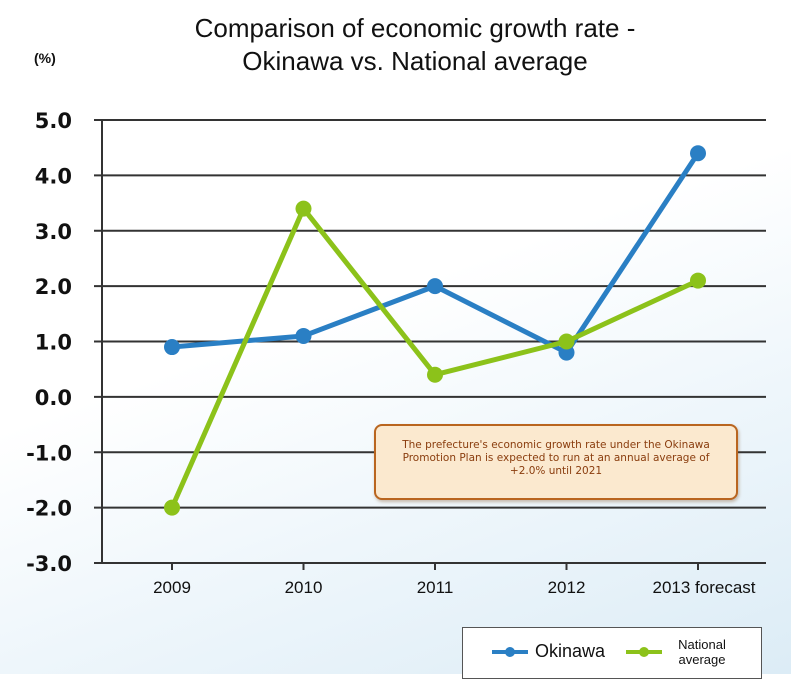 Image resolution: width=791 pixels, height=679 pixels. What do you see at coordinates (53, 121) in the screenshot?
I see `y-tick-label: 5.0` at bounding box center [53, 121].